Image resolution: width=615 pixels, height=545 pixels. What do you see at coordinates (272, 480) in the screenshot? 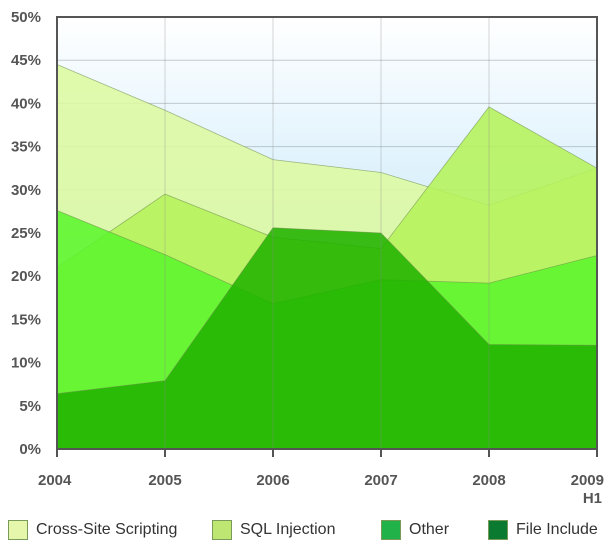
I see `x-tick-label: 2006` at bounding box center [272, 480].